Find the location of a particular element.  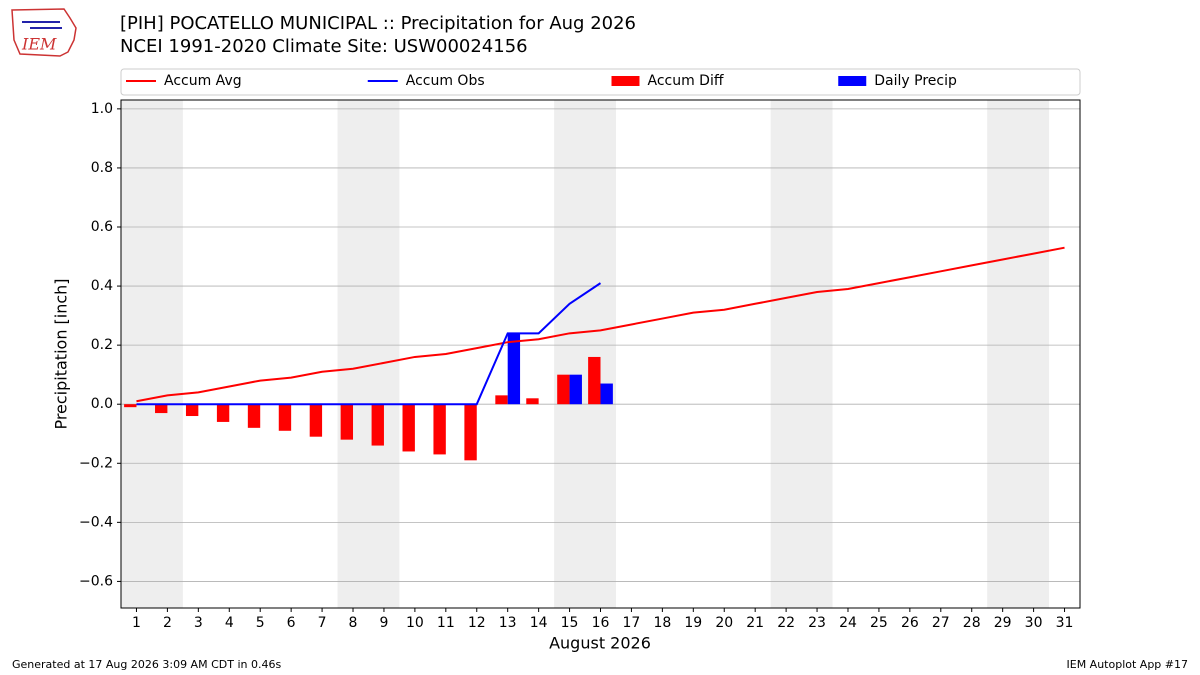

x-tick-label: 8 is located at coordinates (353, 623).